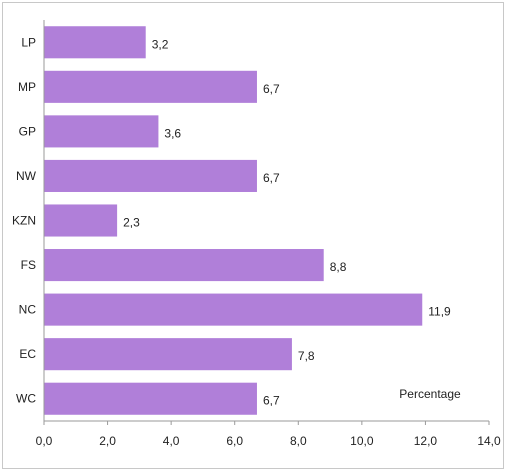  I want to click on category-label-kzn: KZN, so click(24, 221).